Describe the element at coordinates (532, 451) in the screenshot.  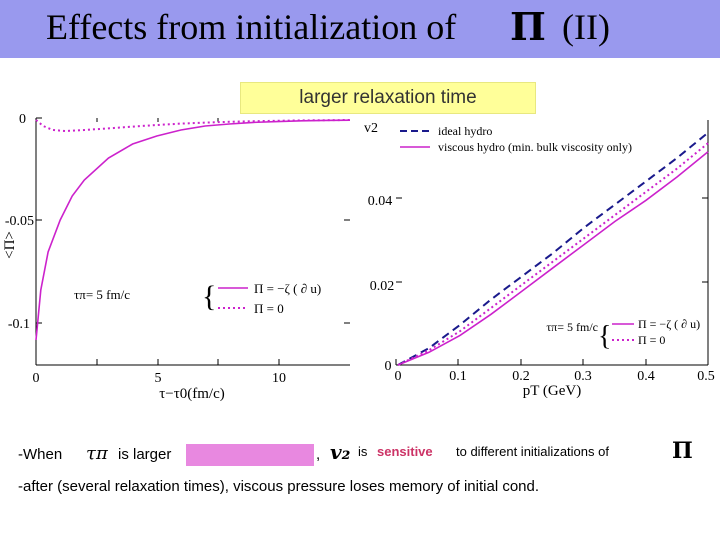
I see `line1-rest: to different initializations of` at that location.